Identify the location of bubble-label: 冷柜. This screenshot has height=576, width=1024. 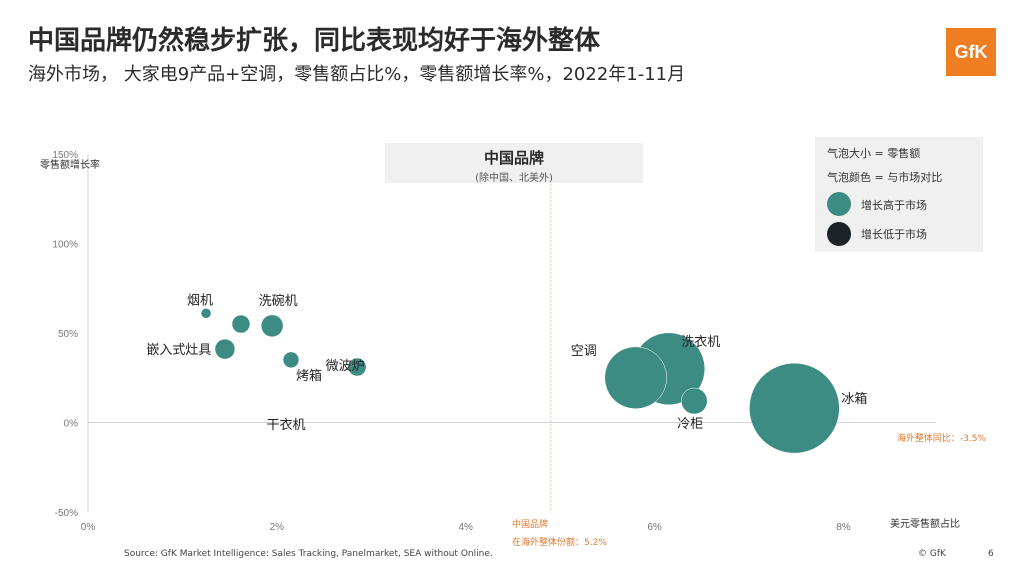
(690, 424).